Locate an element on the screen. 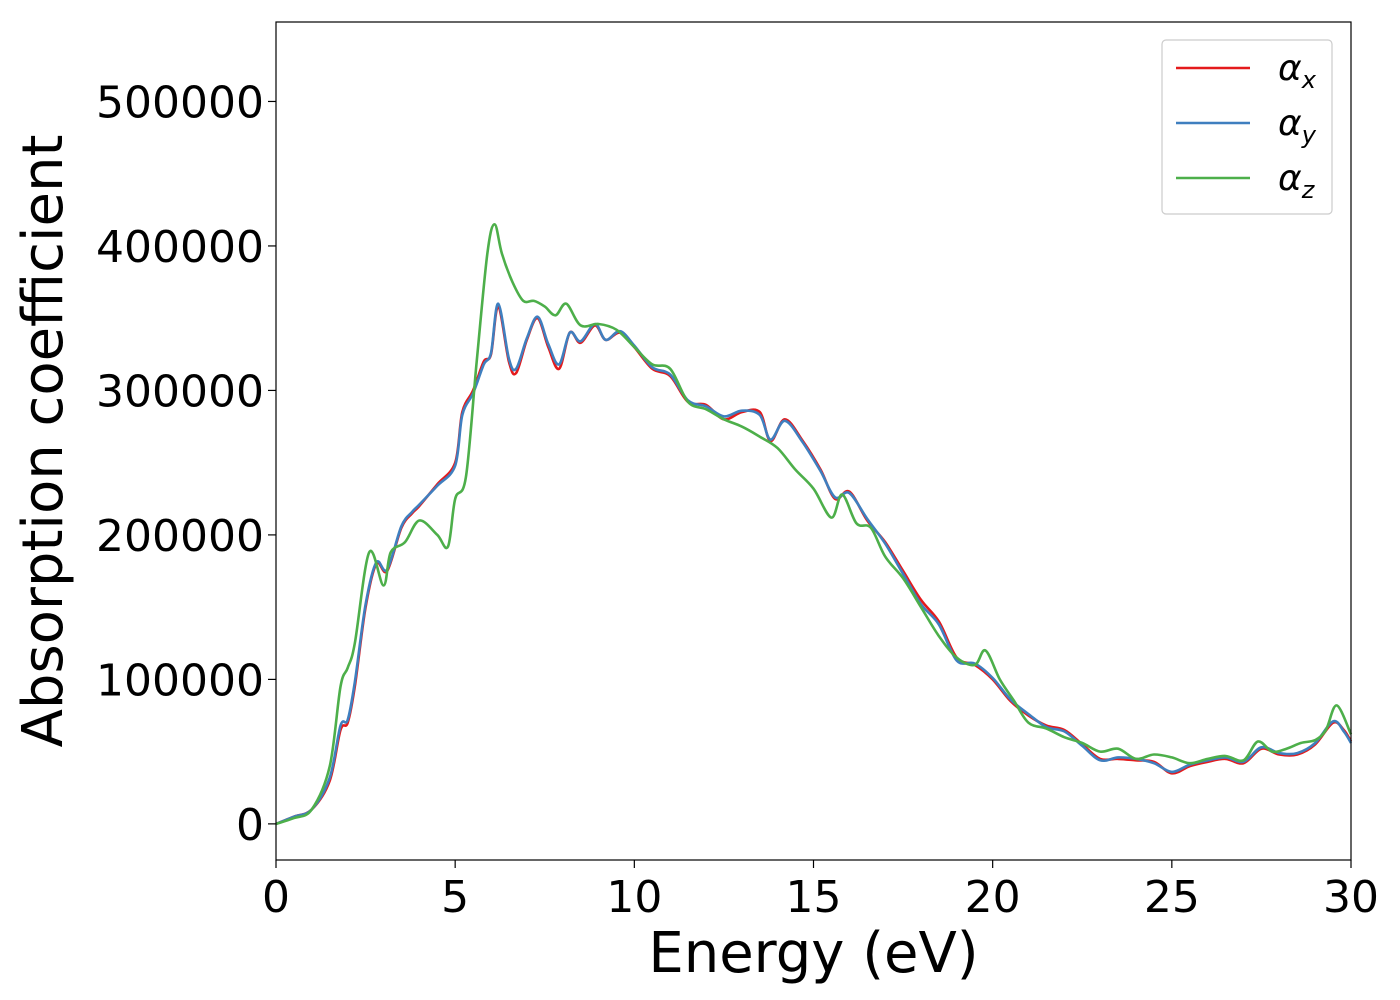 The image size is (1400, 1000). legend-label-alpha-z: αz is located at coordinates (1297, 181).